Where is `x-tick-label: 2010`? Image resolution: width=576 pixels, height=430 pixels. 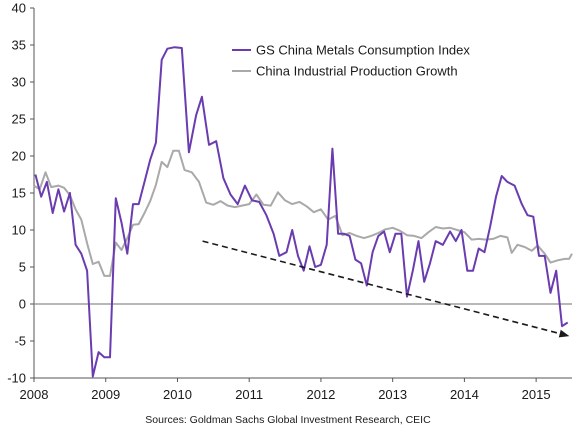 x-tick-label: 2010 is located at coordinates (177, 394).